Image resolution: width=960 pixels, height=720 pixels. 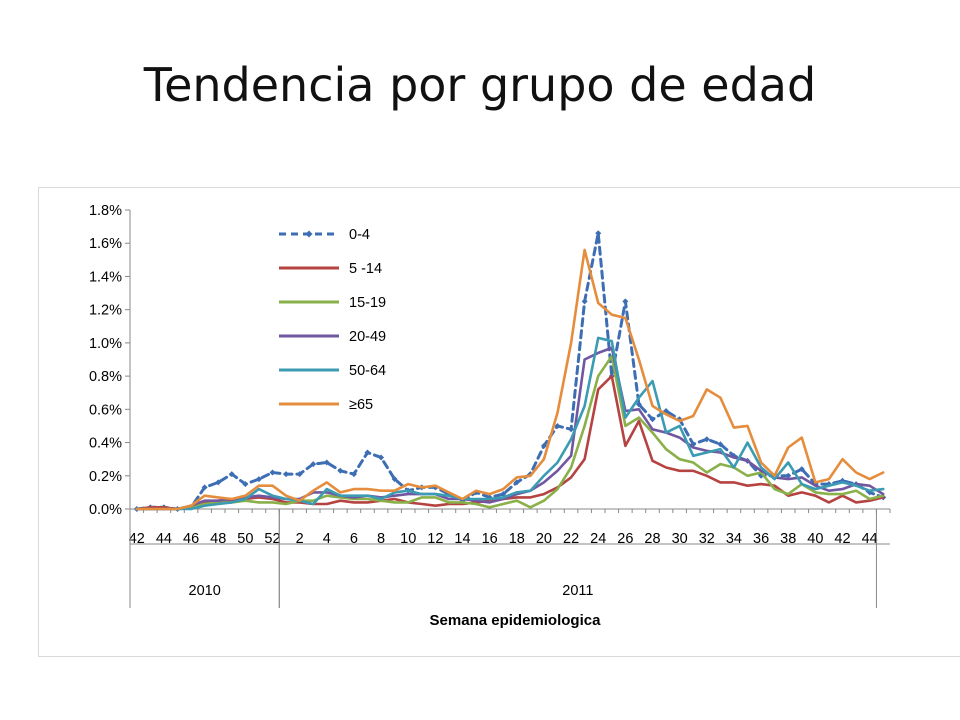 I want to click on y-tick-label: 0.6%, so click(x=105, y=410).